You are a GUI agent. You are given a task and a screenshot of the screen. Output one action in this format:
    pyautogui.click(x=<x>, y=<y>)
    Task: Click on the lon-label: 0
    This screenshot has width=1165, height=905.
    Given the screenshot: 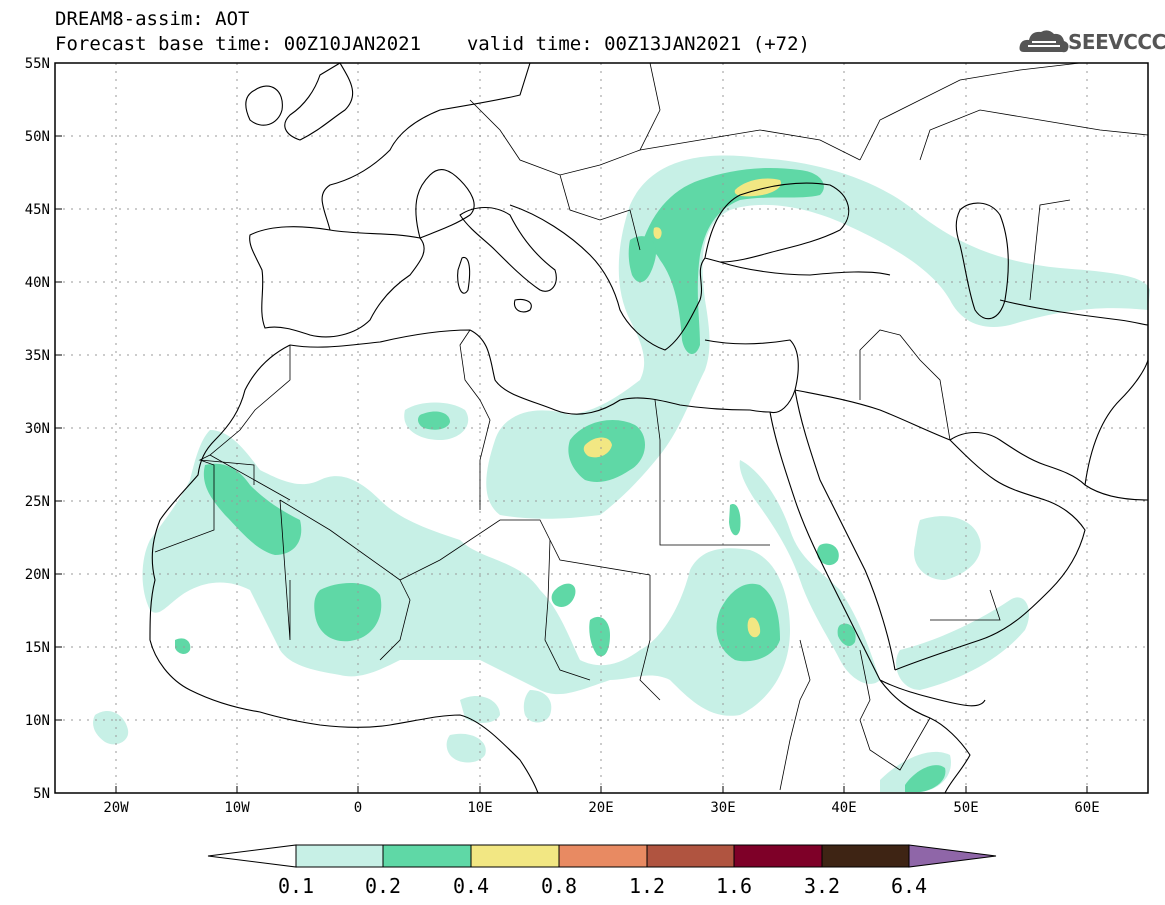 What is the action you would take?
    pyautogui.click(x=358, y=808)
    